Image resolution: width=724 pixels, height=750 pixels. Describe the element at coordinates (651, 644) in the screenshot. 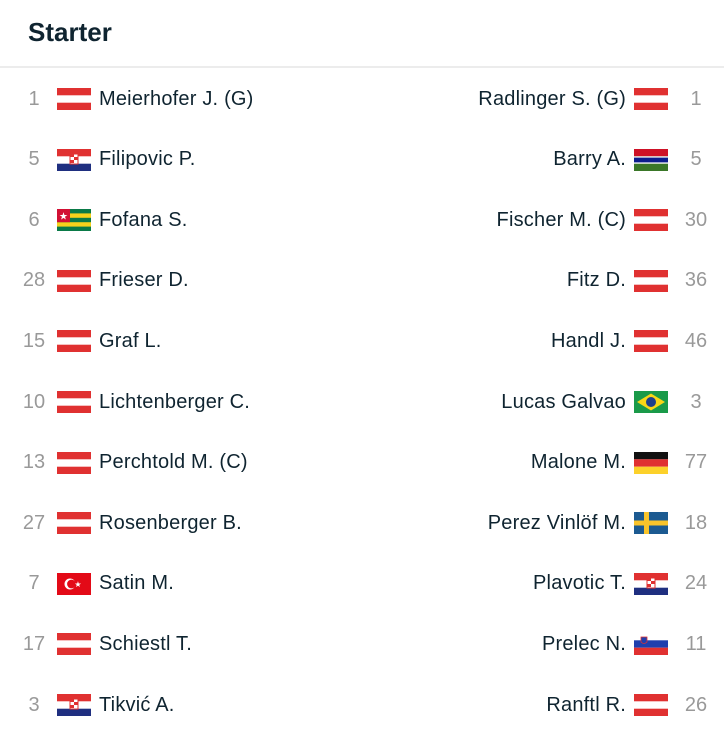

I see `flag-slovenia-icon` at that location.